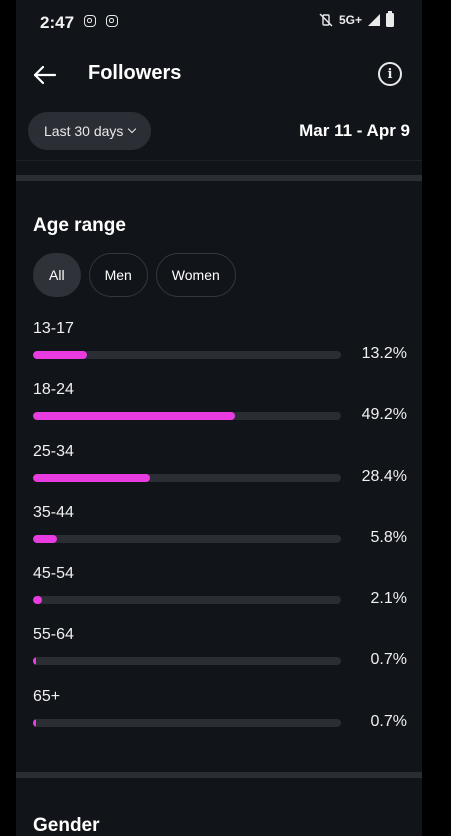  What do you see at coordinates (222, 654) in the screenshot?
I see `age-row: 55-64 0.7%` at bounding box center [222, 654].